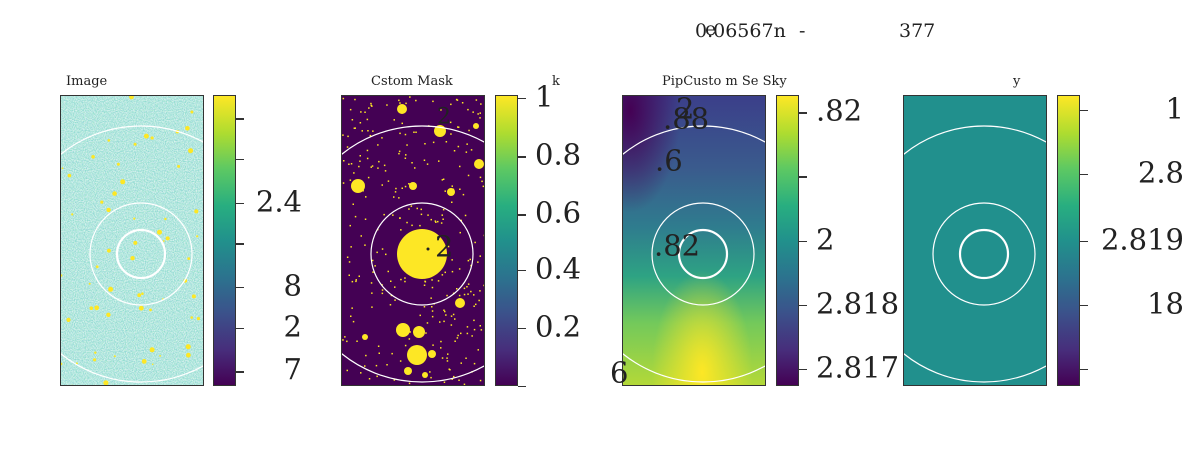  I want to click on colorbar-tick-label: 1, so click(1174, 107).